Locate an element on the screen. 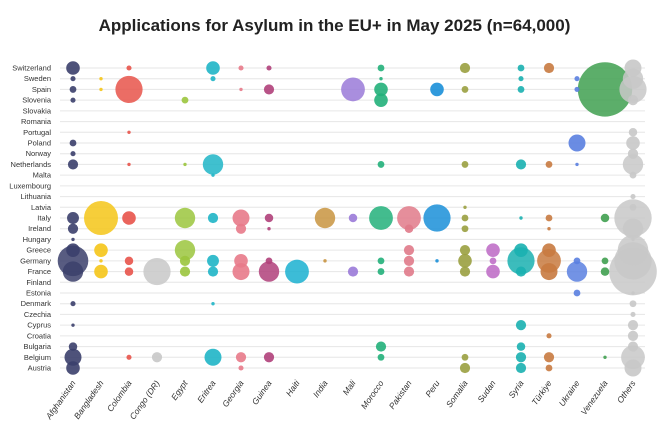 The height and width of the screenshot is (433, 669). bubble-turkiye-croatia: Türkiye → Croatia is located at coordinates (549, 336).